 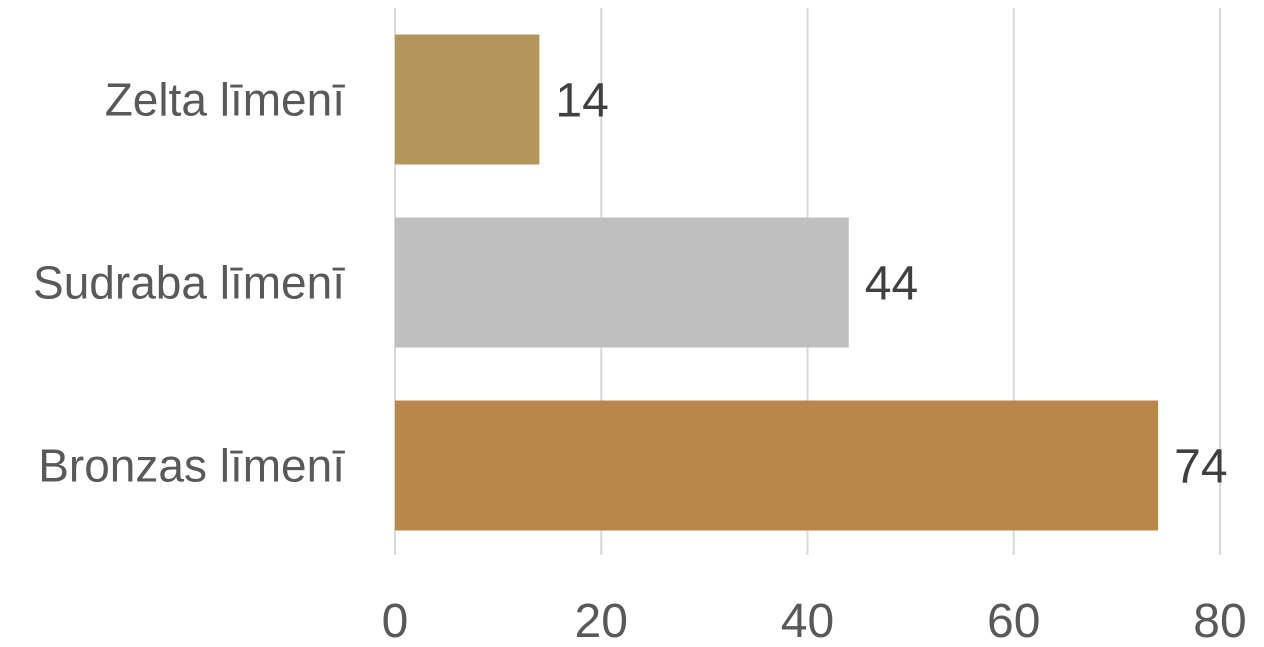 I want to click on x-tick-label-80: 80, so click(x=1219, y=621).